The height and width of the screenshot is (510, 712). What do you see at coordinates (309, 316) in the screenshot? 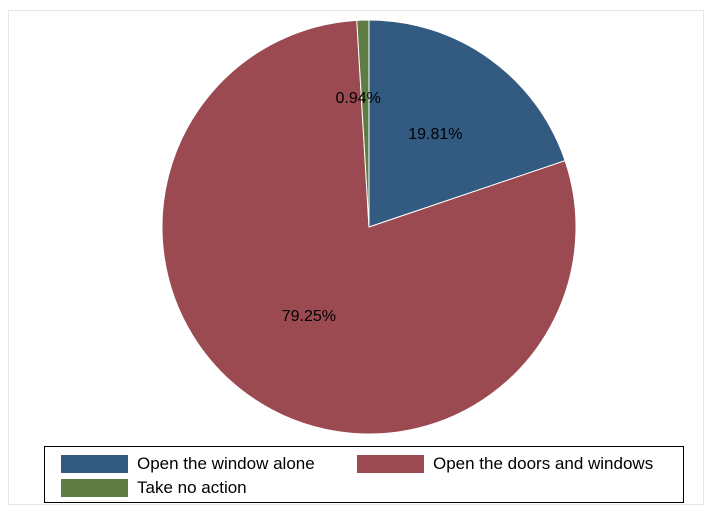
I see `pie-label-open-doors-windows: 79.25%` at bounding box center [309, 316].